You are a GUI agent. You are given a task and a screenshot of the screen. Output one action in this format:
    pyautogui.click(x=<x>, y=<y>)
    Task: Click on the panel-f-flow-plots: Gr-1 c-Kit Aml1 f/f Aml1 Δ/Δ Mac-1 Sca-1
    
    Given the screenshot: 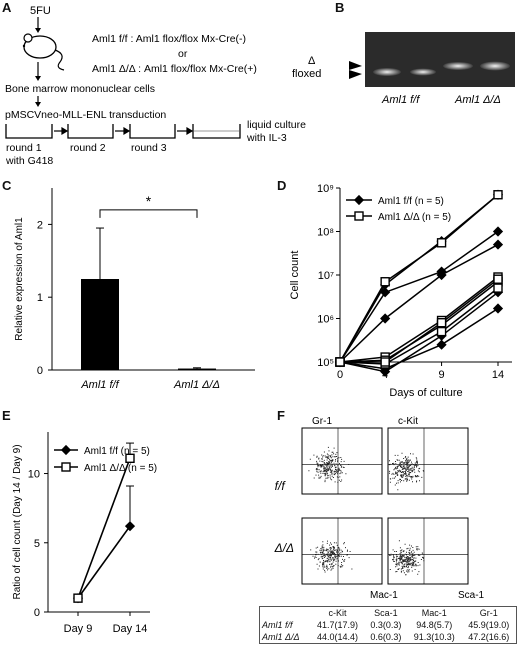 What is the action you would take?
    pyautogui.click(x=378, y=508)
    